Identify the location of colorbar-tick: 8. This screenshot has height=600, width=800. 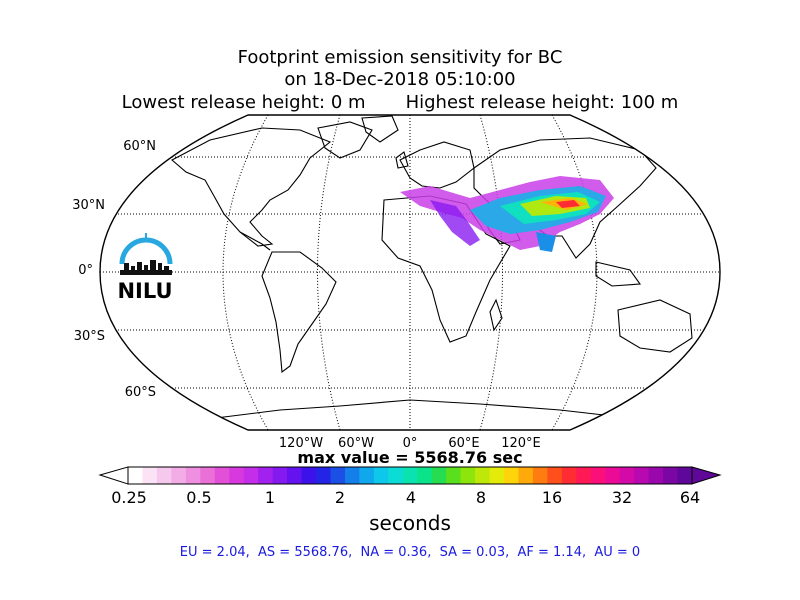
(481, 497).